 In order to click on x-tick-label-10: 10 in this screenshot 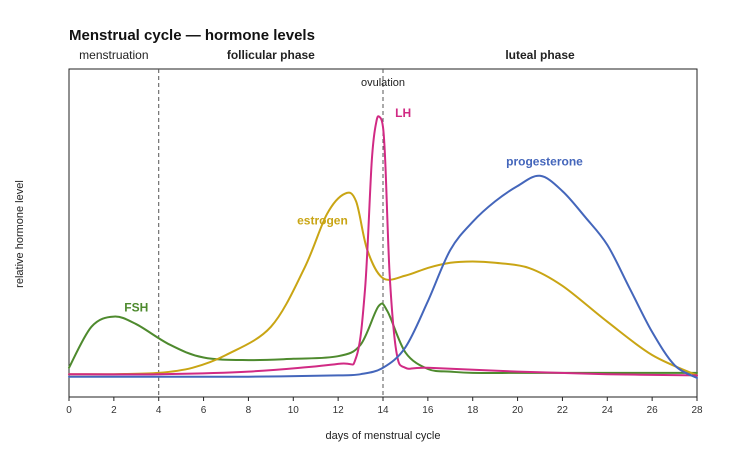, I will do `click(294, 410)`.